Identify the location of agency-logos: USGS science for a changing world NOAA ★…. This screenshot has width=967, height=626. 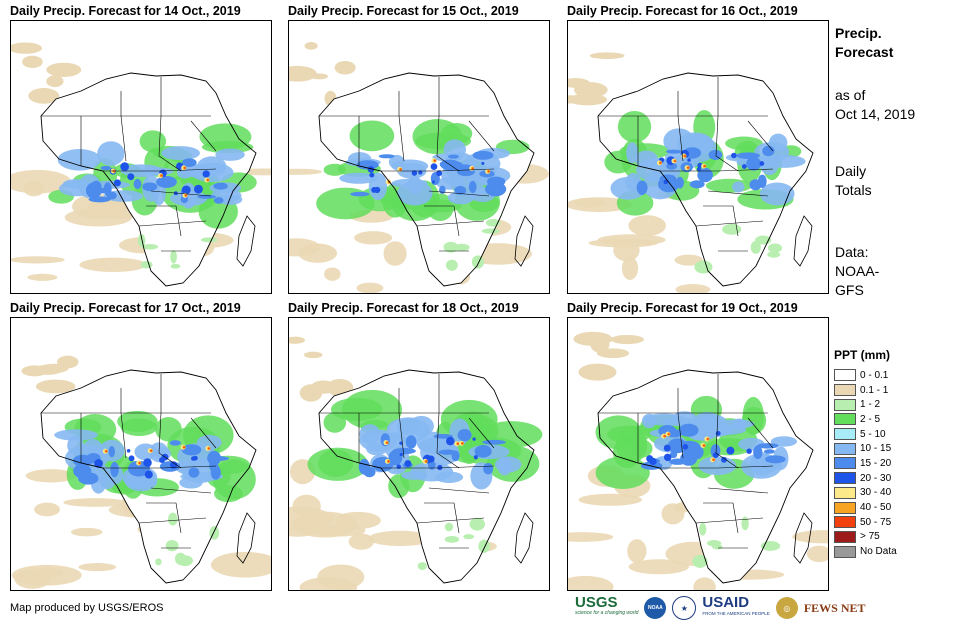
(720, 608).